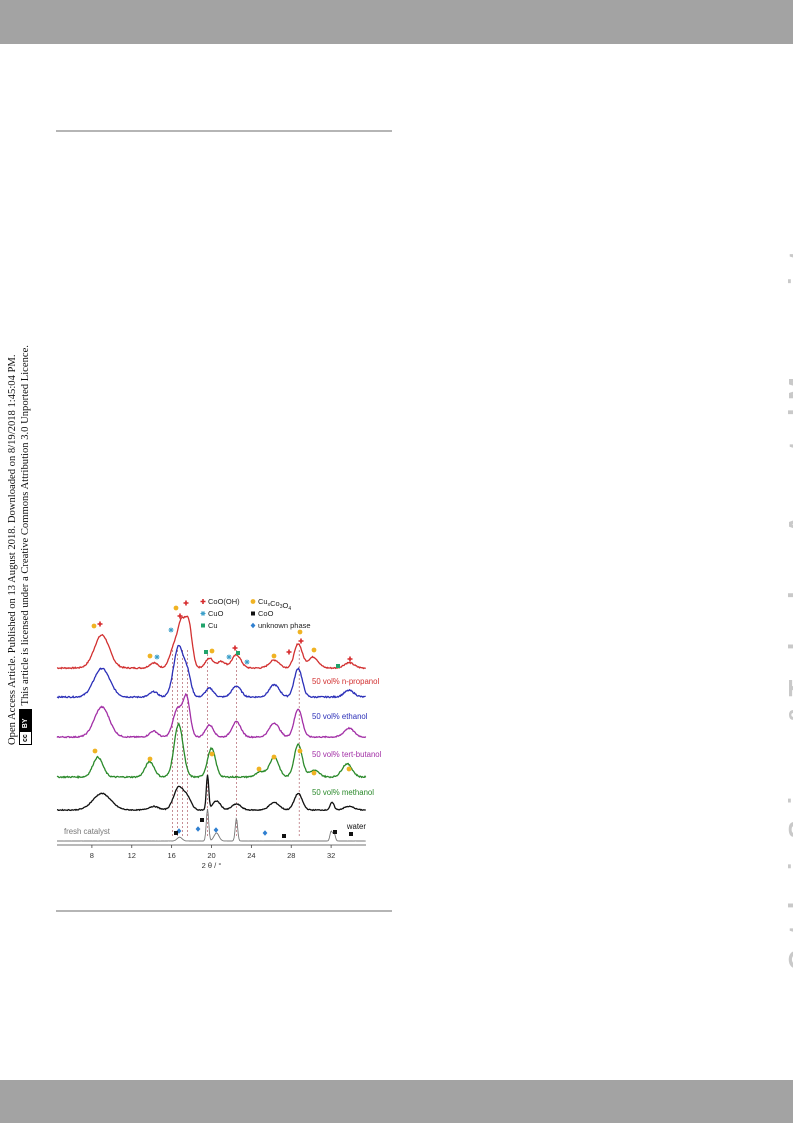 The width and height of the screenshot is (793, 1123). I want to click on legend-label: CoO, so click(266, 613).